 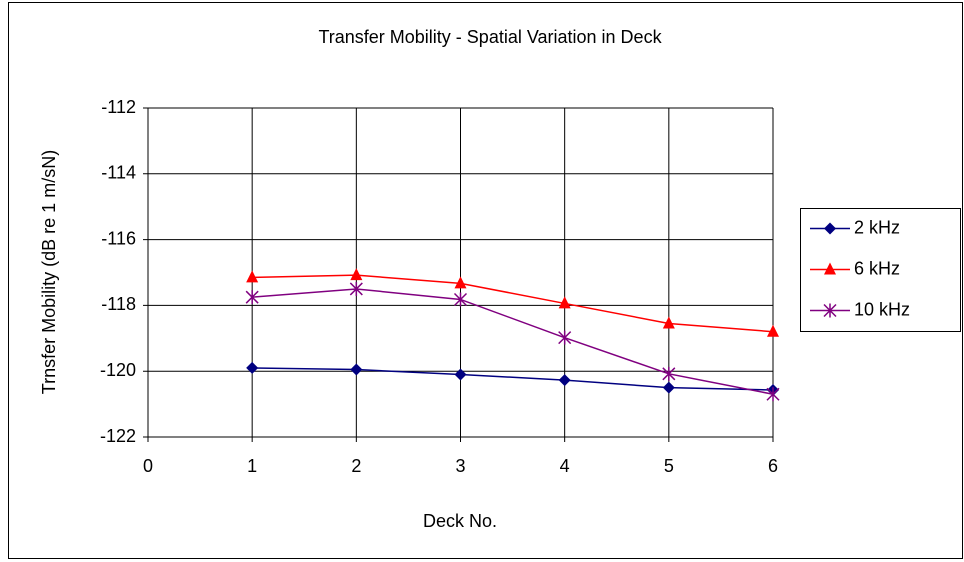 I want to click on x-tick-label: 5, so click(x=669, y=466).